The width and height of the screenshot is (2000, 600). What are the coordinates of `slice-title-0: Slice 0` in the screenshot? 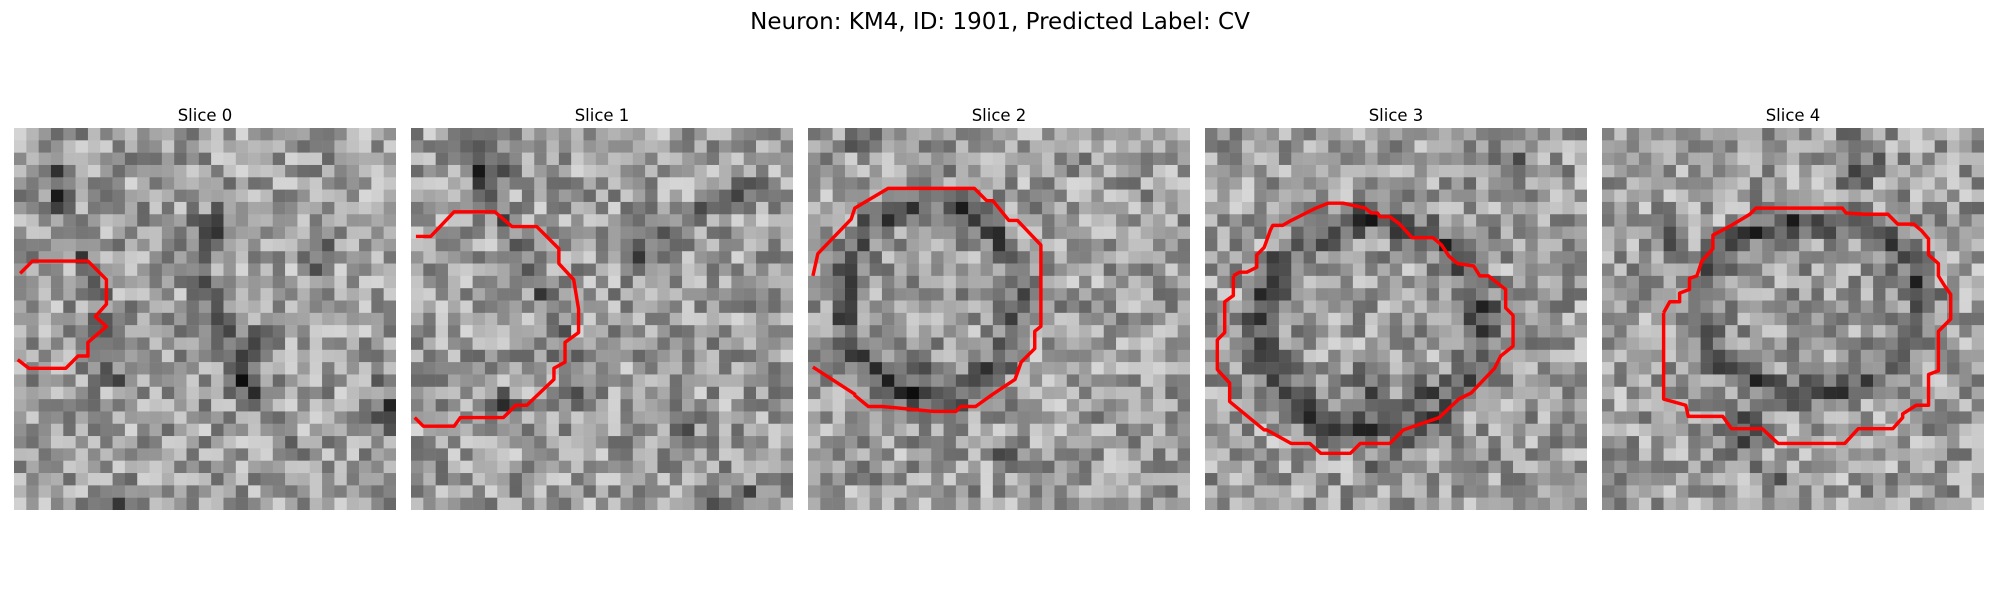 It's located at (205, 115).